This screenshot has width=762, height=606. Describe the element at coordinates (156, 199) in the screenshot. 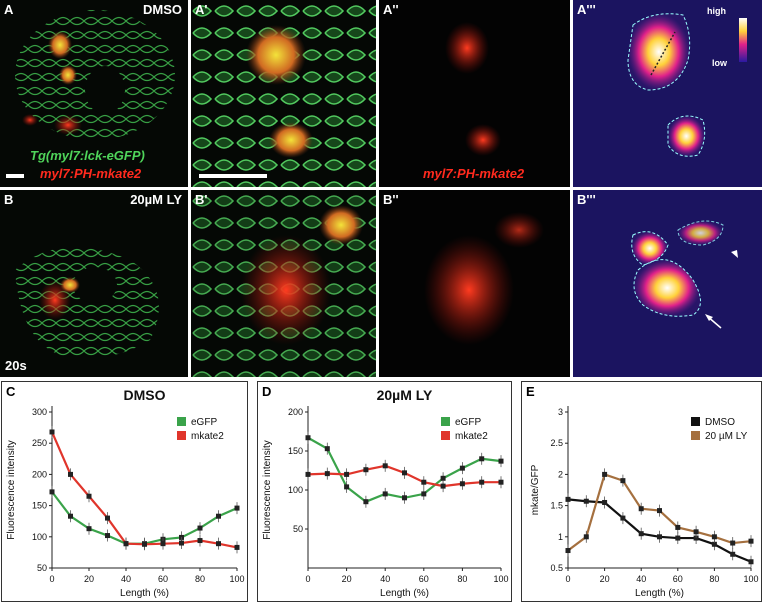

I see `treatment-label: 20µM LY` at that location.